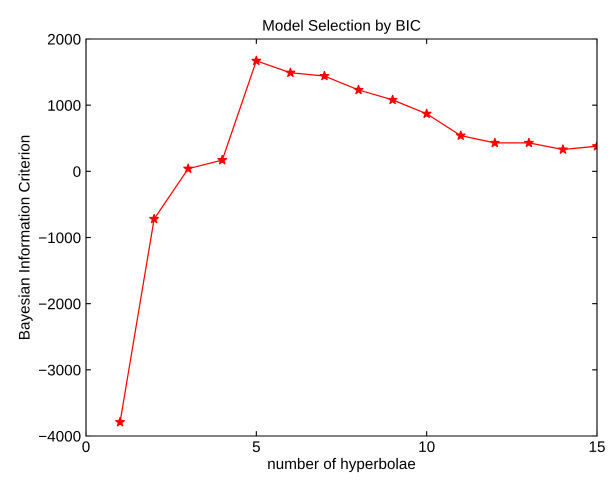 This screenshot has width=608, height=485. What do you see at coordinates (59, 238) in the screenshot?
I see `y-tick-label: −1000` at bounding box center [59, 238].